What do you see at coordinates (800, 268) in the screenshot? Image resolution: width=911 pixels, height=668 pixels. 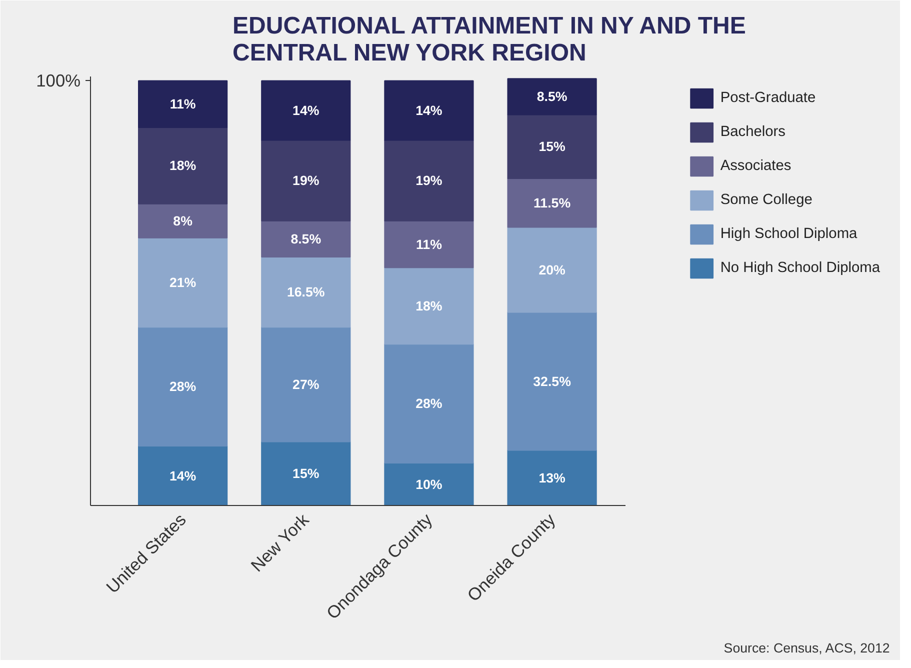 I see `legend-label: No High School Diploma` at bounding box center [800, 268].